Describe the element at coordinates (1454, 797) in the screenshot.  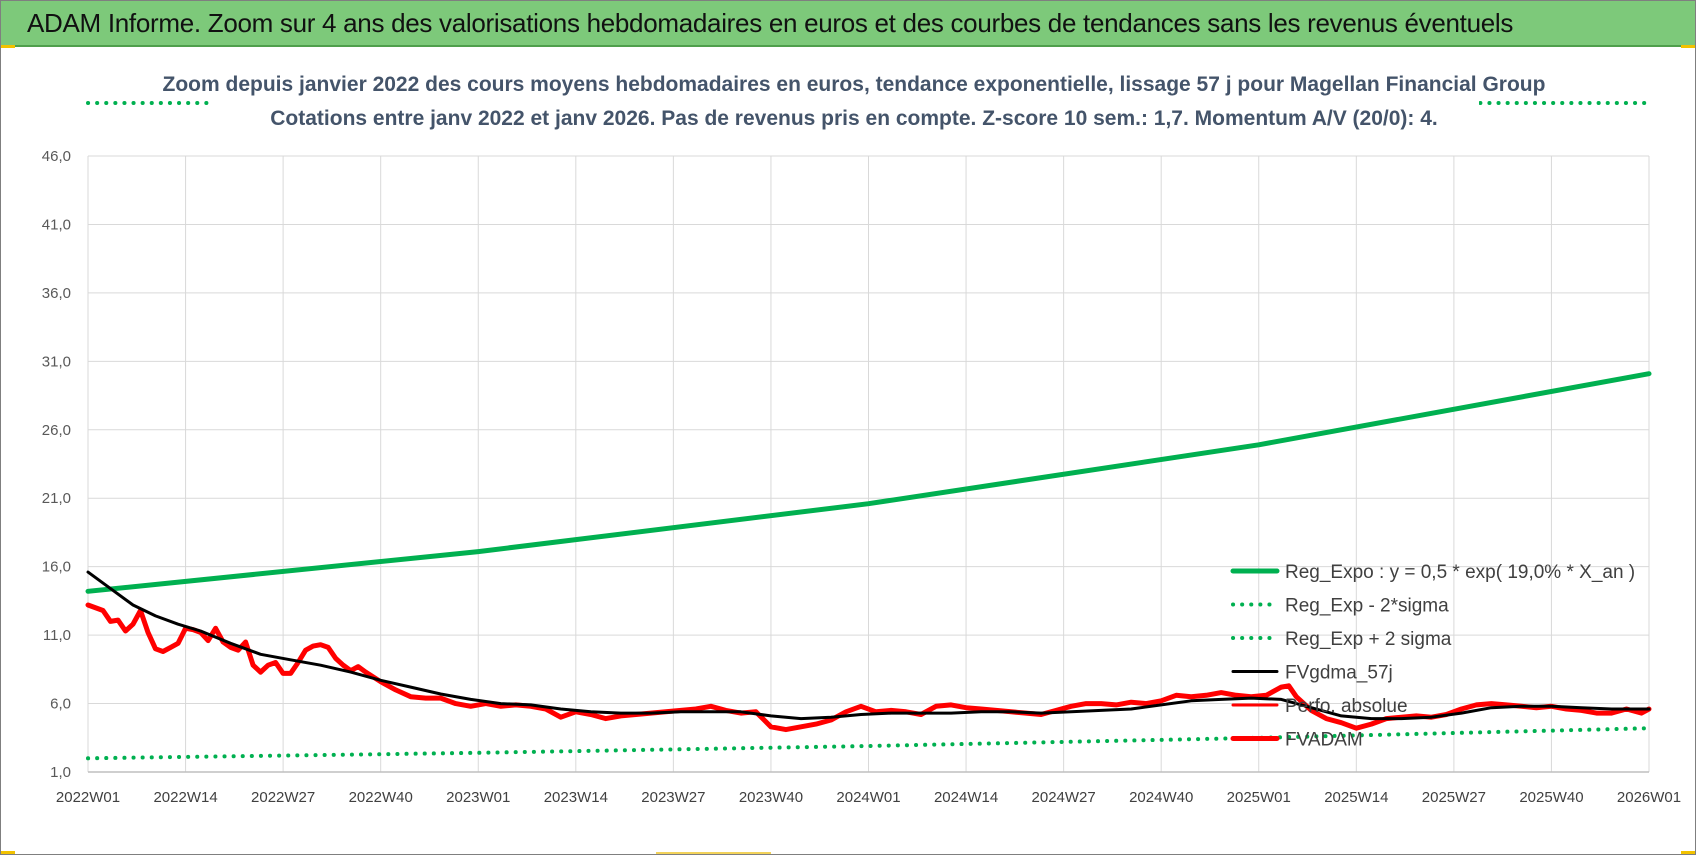
I see `x-tick-label: 2025W27` at that location.